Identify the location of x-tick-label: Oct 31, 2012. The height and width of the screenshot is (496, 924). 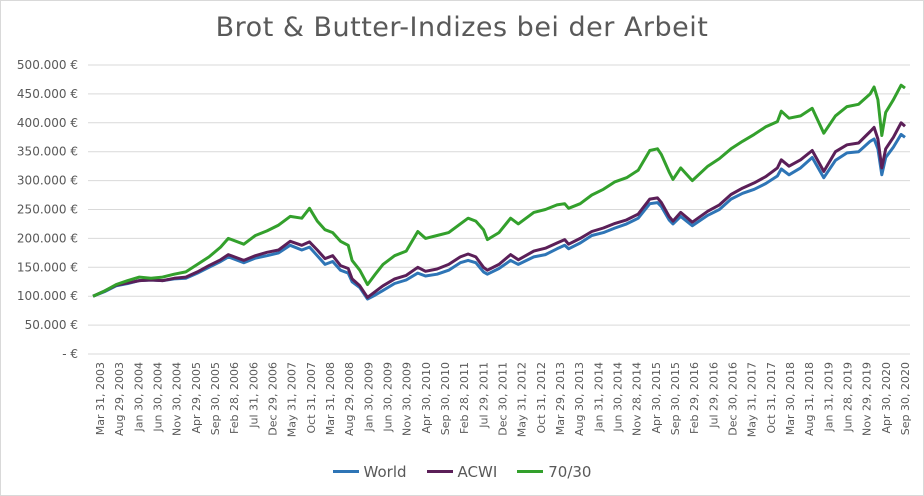
(541, 398).